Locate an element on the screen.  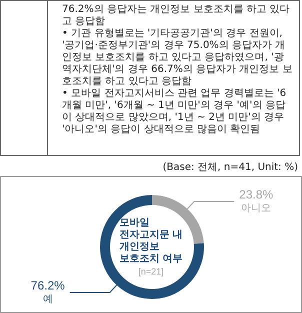
data-label: 76.2% is located at coordinates (48, 285).